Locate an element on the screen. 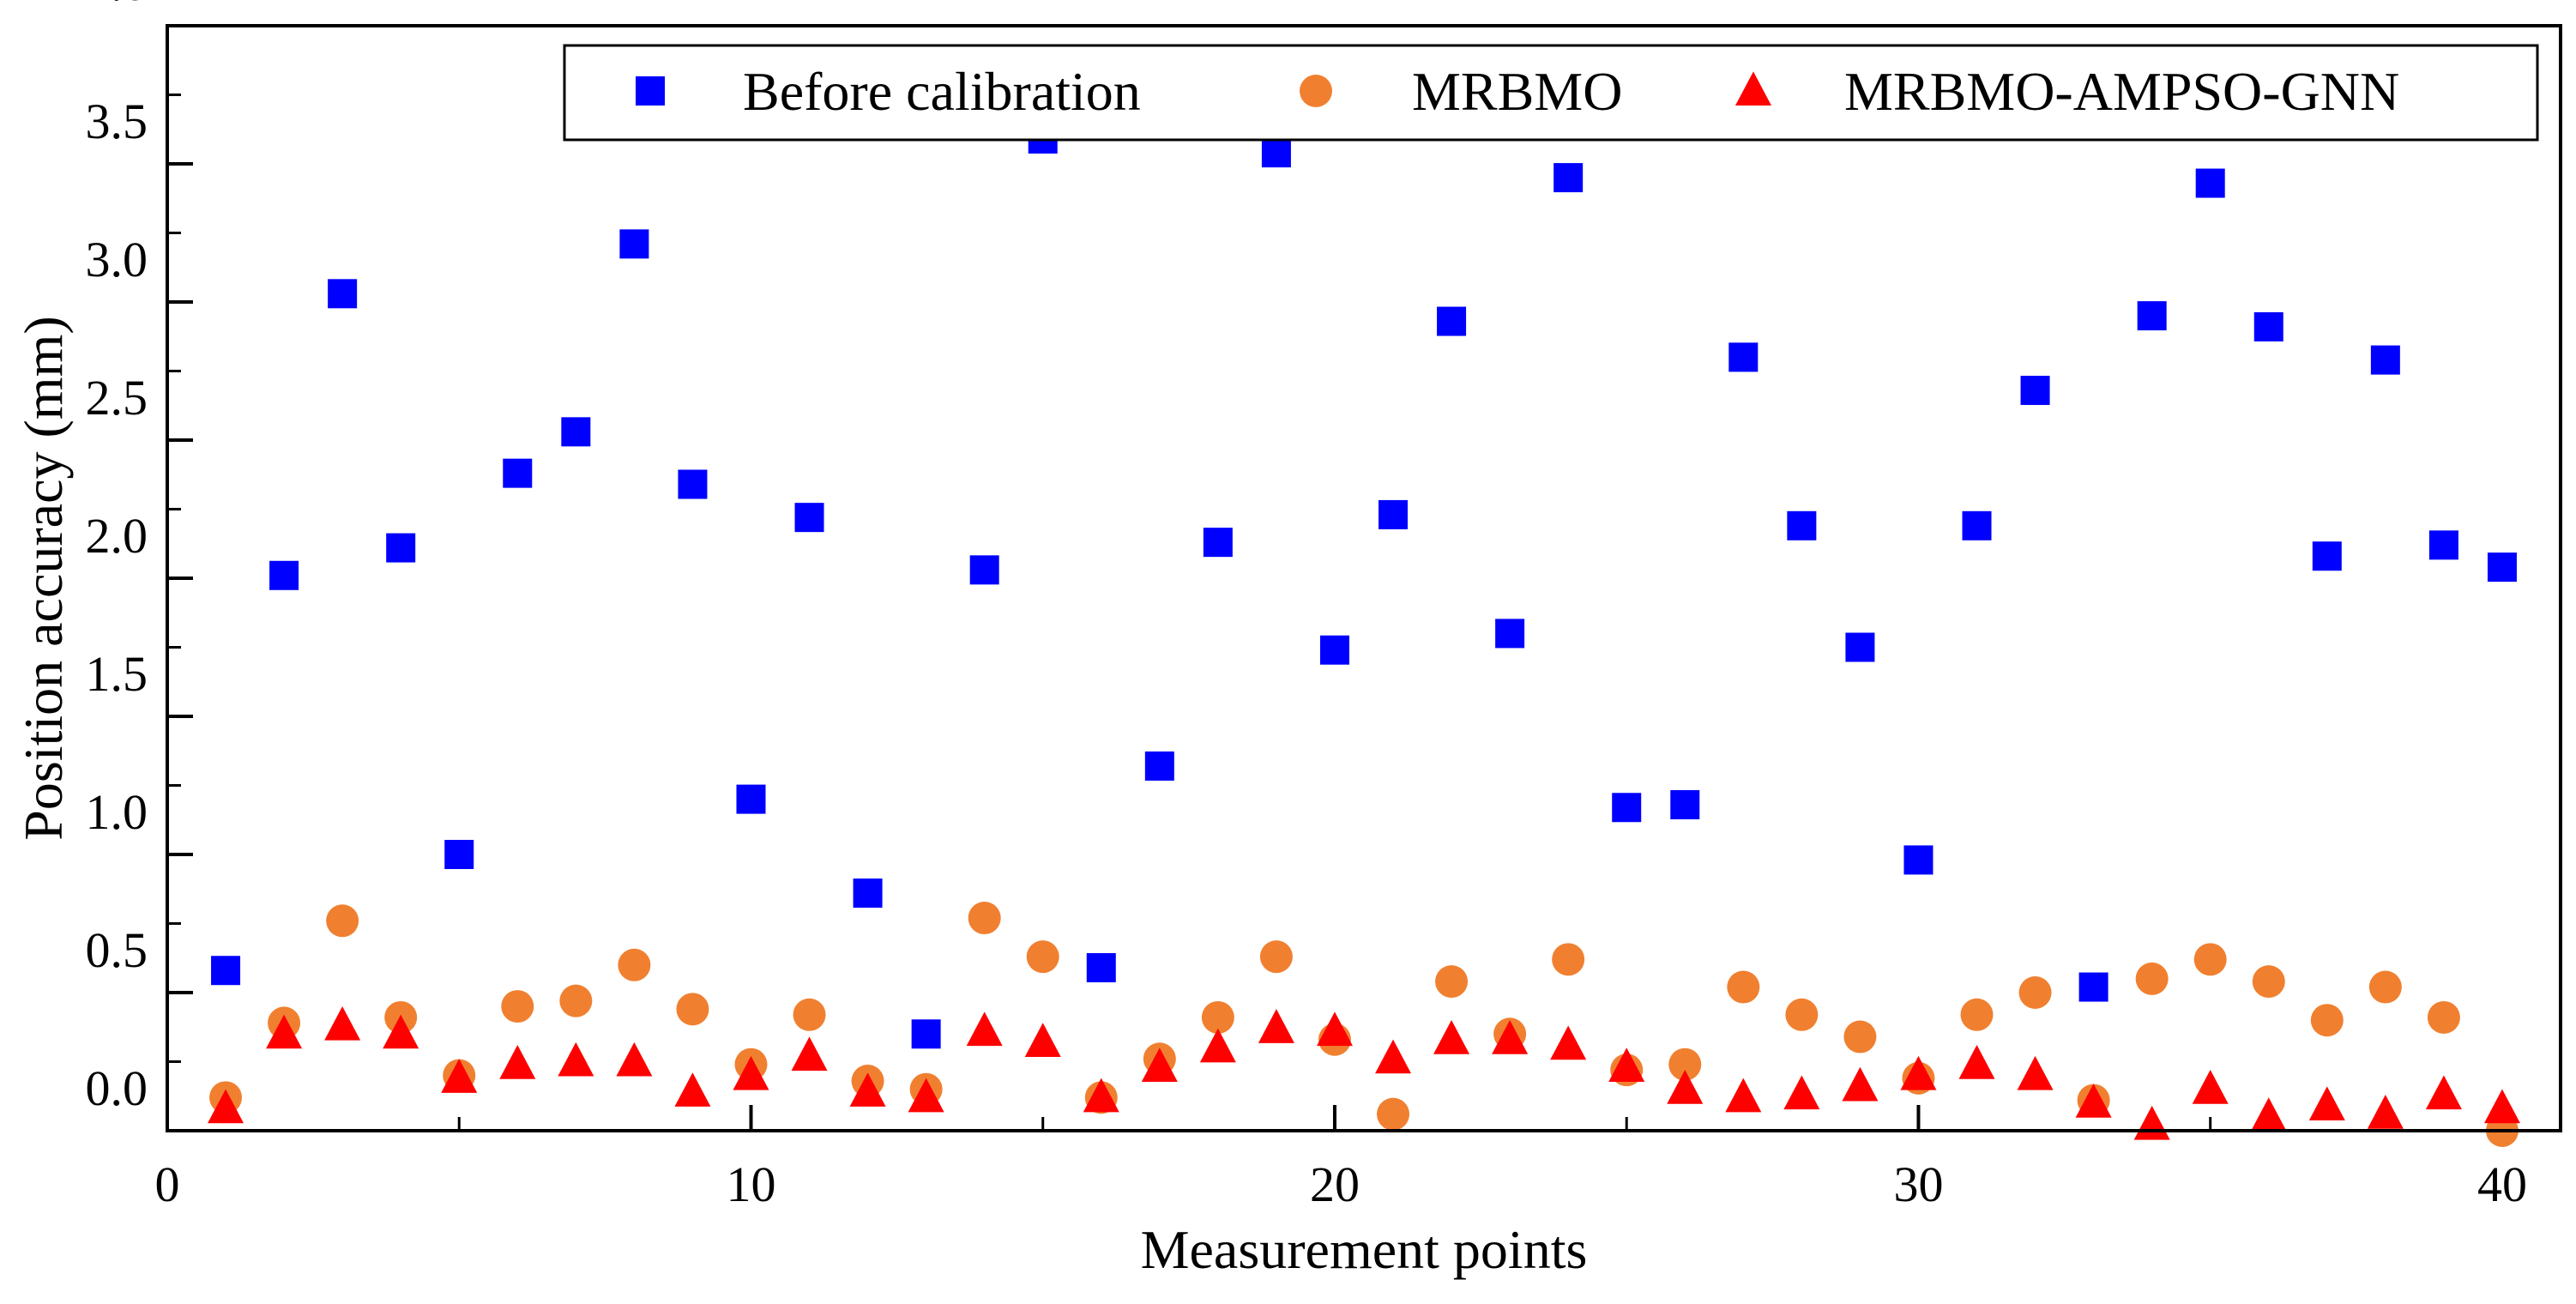 The image size is (2576, 1304). y-axis-label: Position accuracy (mm) is located at coordinates (43, 578).